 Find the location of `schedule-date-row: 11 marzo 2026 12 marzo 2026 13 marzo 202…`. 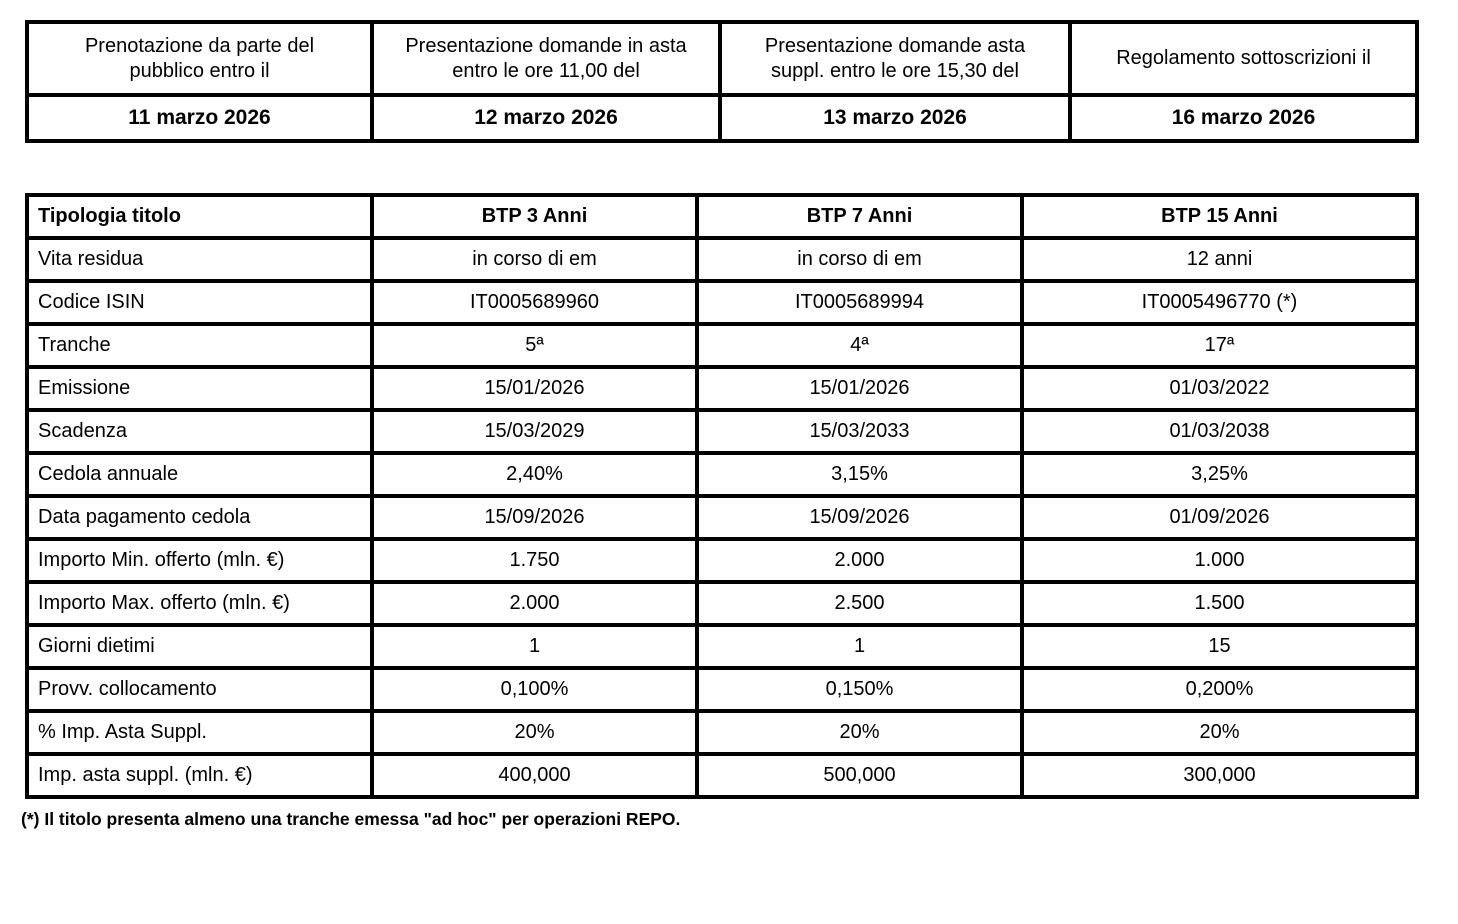

schedule-date-row: 11 marzo 2026 12 marzo 2026 13 marzo 202… is located at coordinates (722, 118).